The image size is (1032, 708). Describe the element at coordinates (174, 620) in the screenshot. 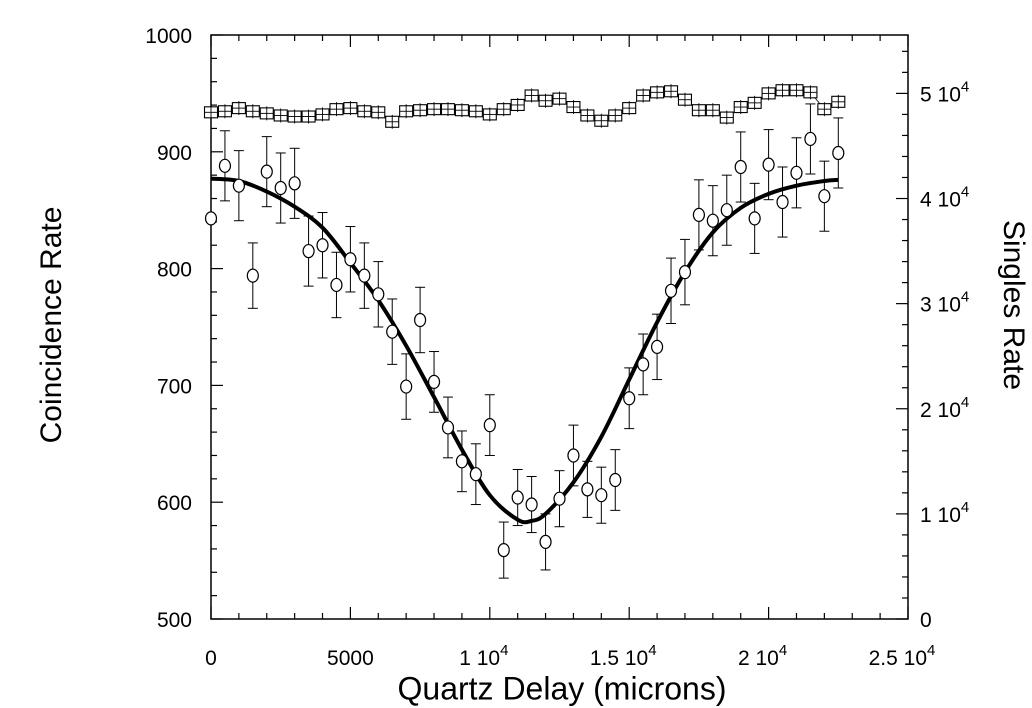

I see `y-tick-label: 500` at that location.